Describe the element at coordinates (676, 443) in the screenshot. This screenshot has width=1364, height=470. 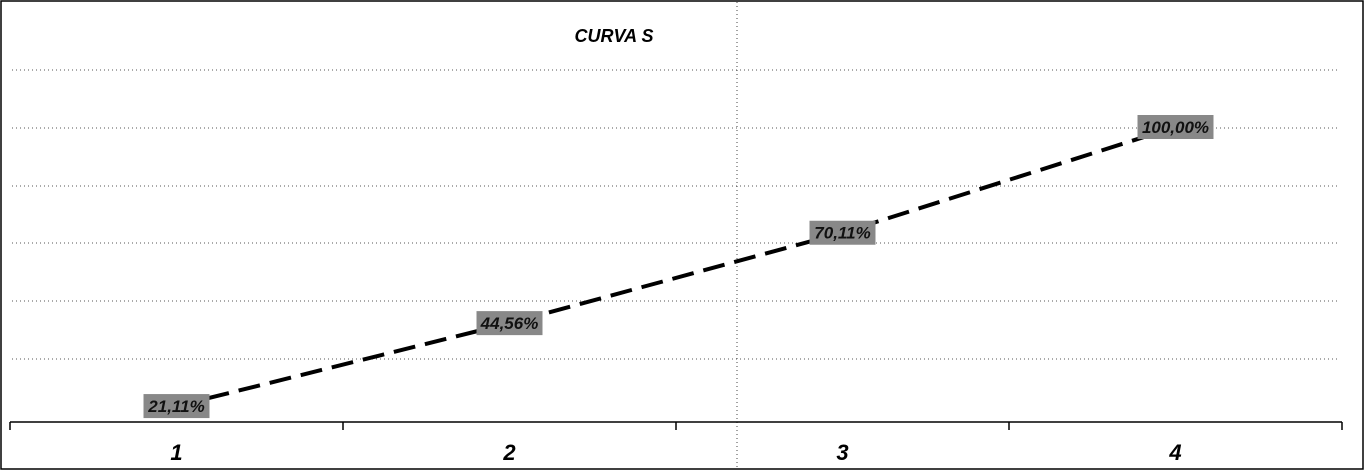
I see `x-axis-ticks: 1 2 3 4` at that location.